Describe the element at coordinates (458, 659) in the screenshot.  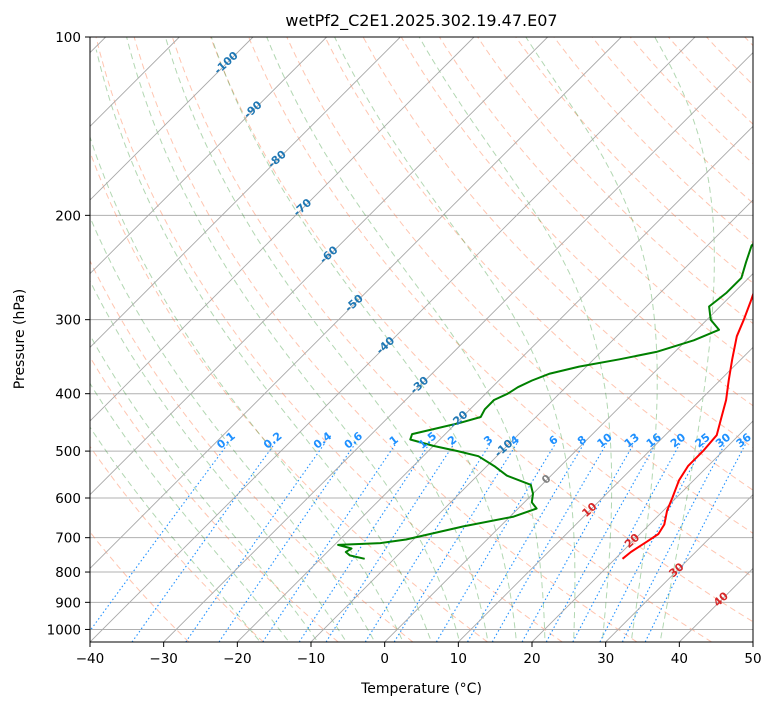
I see `x-tick-label: 10` at that location.